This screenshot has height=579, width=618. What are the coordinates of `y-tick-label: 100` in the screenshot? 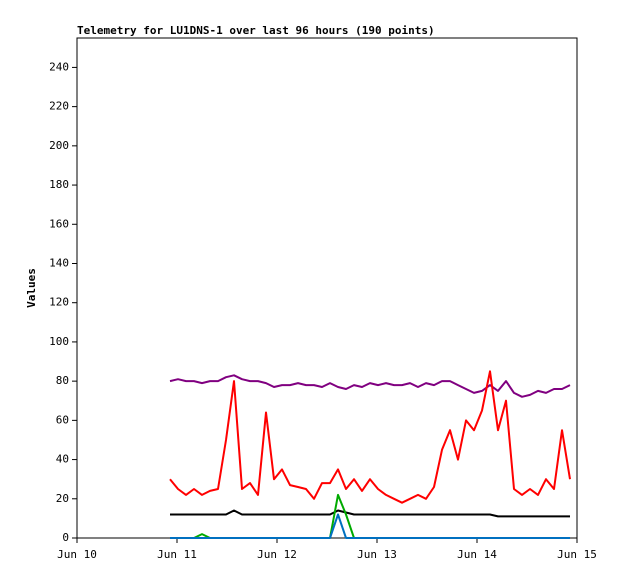 It's located at (59, 341).